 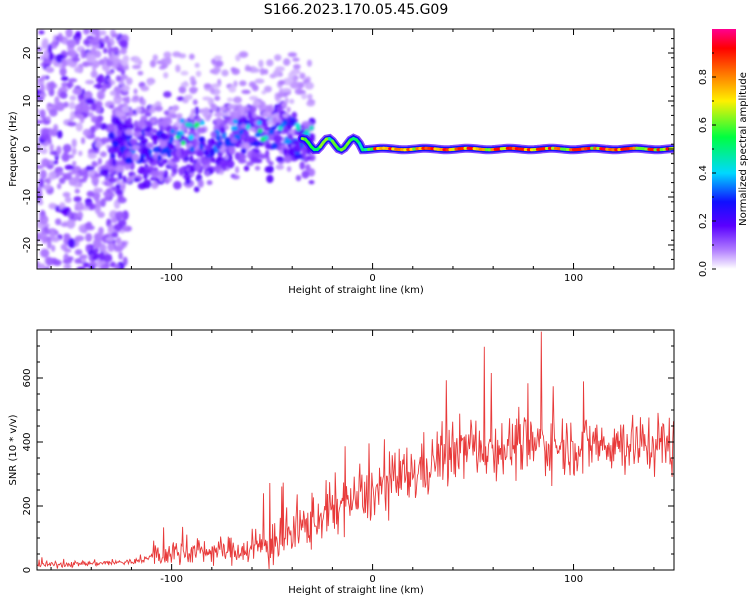 What do you see at coordinates (573, 278) in the screenshot?
I see `spectrogram-x-tick-label: 100` at bounding box center [573, 278].